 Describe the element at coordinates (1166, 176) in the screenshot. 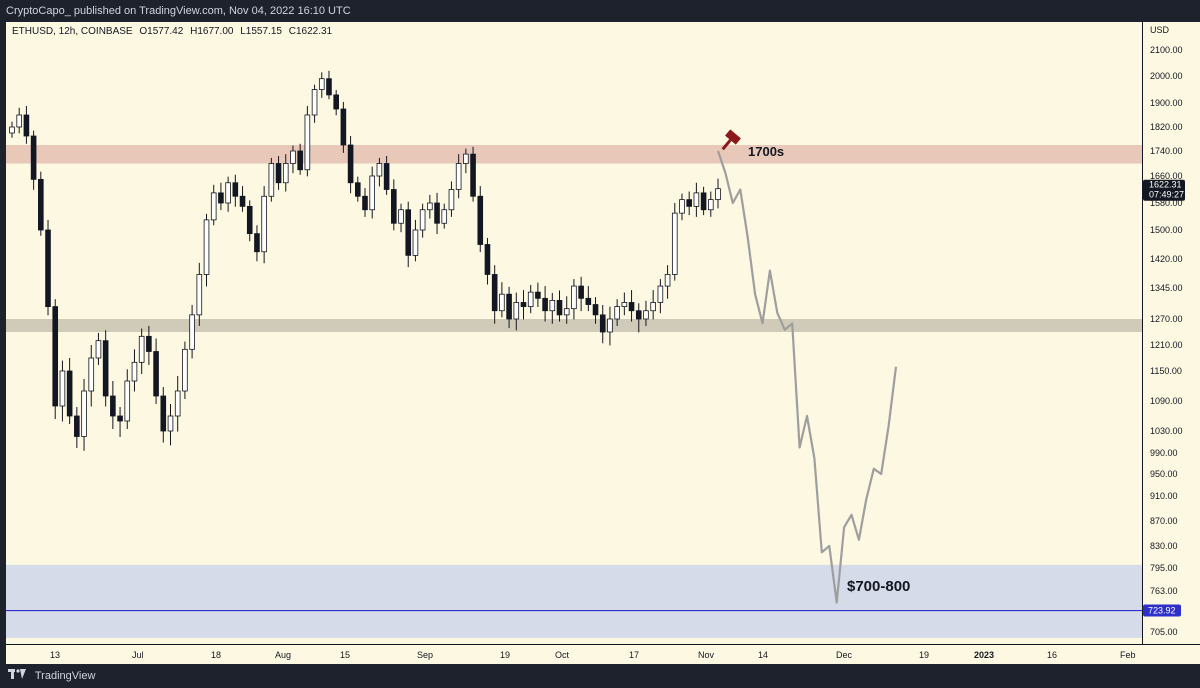

I see `y-tick-label: 1660.00` at that location.